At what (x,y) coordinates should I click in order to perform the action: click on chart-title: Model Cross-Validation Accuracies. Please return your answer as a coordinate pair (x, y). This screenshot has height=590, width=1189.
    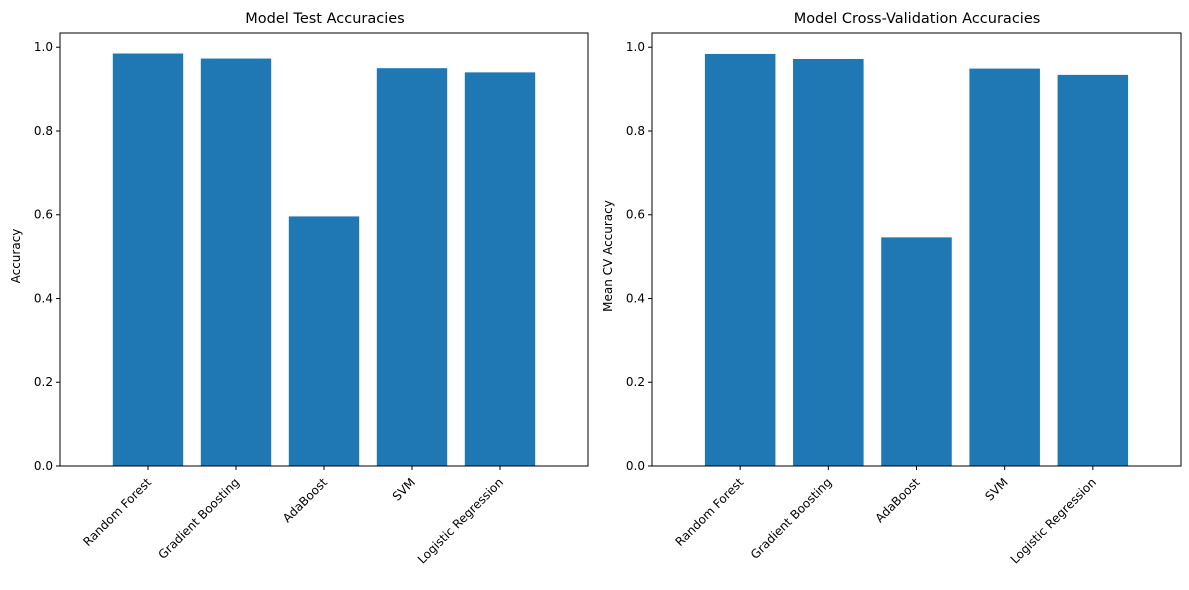
    Looking at the image, I should click on (917, 19).